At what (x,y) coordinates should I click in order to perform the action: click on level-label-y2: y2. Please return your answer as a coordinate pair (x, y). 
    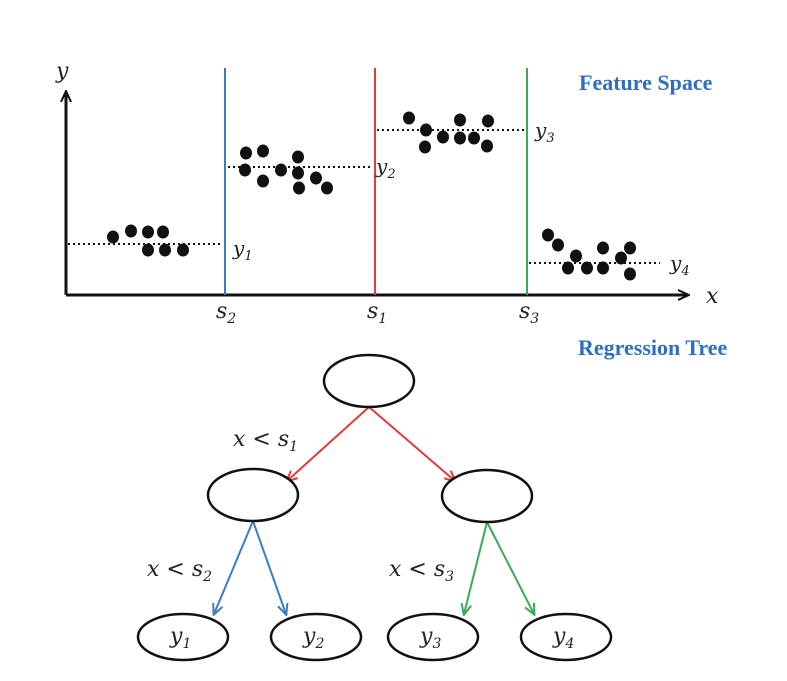
    Looking at the image, I should click on (385, 168).